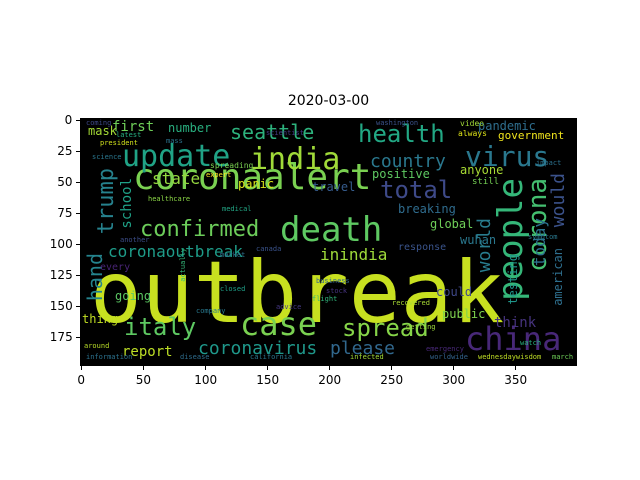 The width and height of the screenshot is (640, 480). I want to click on word-cloud-word: case, so click(279, 324).